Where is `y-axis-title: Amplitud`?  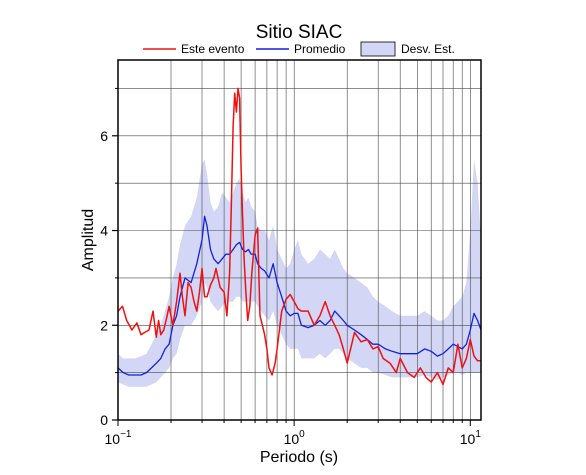 y-axis-title: Amplitud is located at coordinates (88, 240).